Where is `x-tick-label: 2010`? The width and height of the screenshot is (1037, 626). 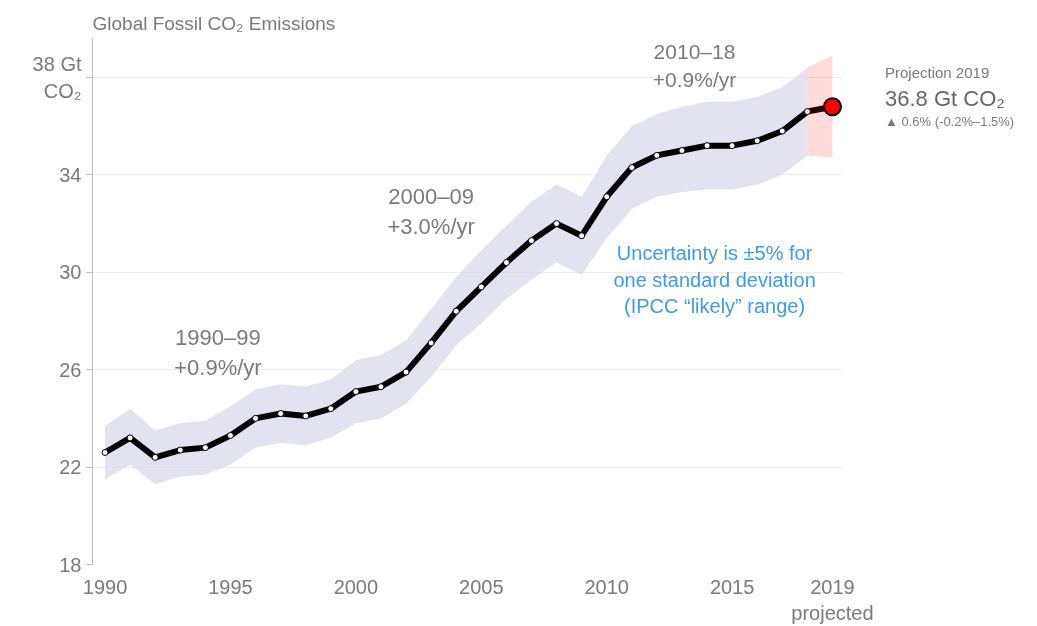
x-tick-label: 2010 is located at coordinates (606, 586).